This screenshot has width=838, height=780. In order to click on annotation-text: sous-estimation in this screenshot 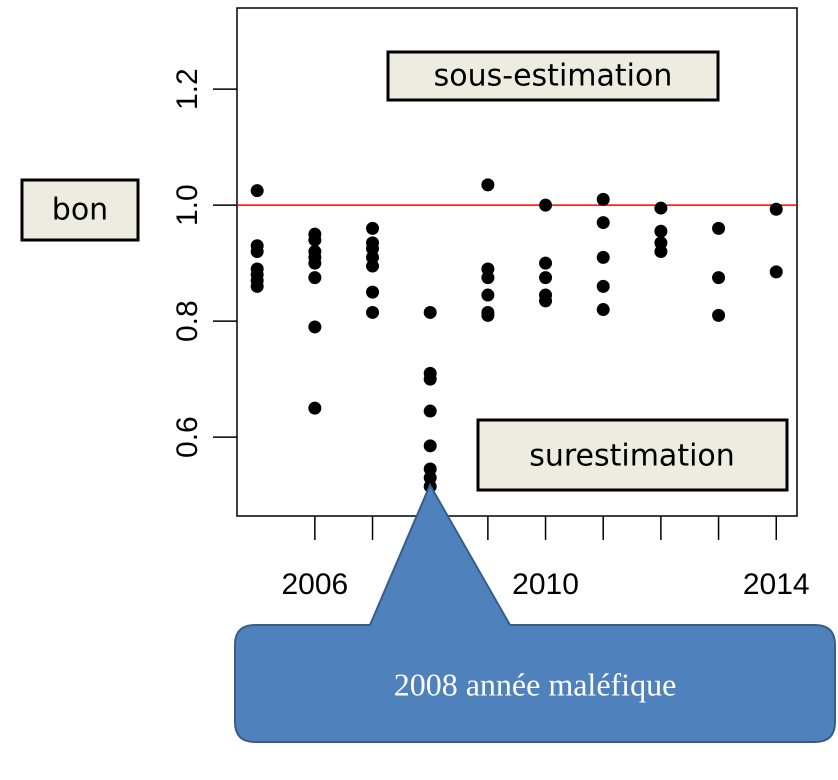, I will do `click(553, 76)`.